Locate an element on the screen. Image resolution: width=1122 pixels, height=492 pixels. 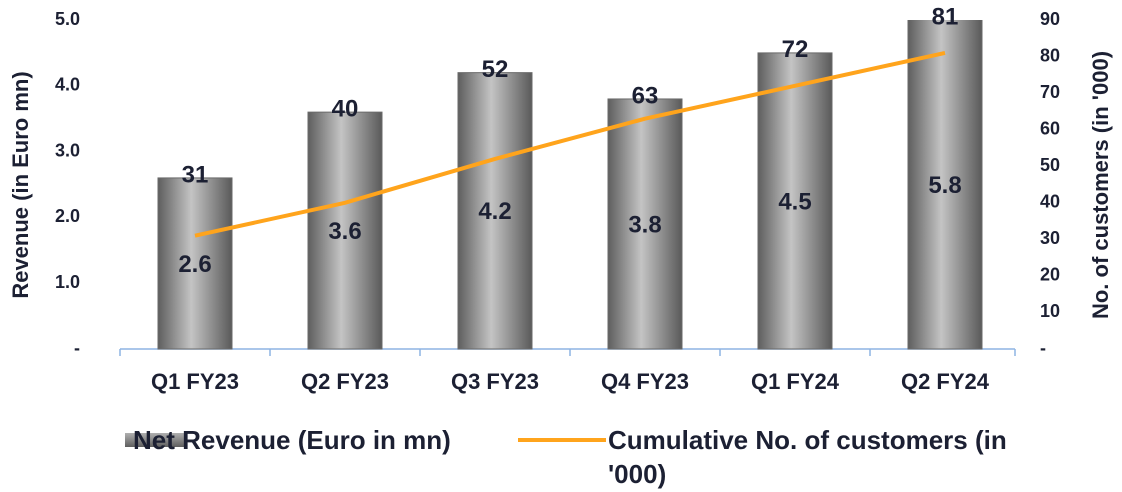
y2-tick-label: 80 is located at coordinates (1050, 55).